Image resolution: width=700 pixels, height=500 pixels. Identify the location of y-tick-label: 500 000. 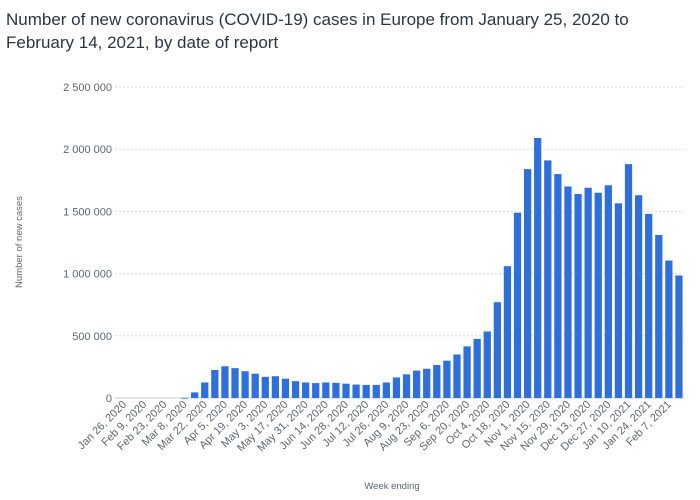
(92, 337).